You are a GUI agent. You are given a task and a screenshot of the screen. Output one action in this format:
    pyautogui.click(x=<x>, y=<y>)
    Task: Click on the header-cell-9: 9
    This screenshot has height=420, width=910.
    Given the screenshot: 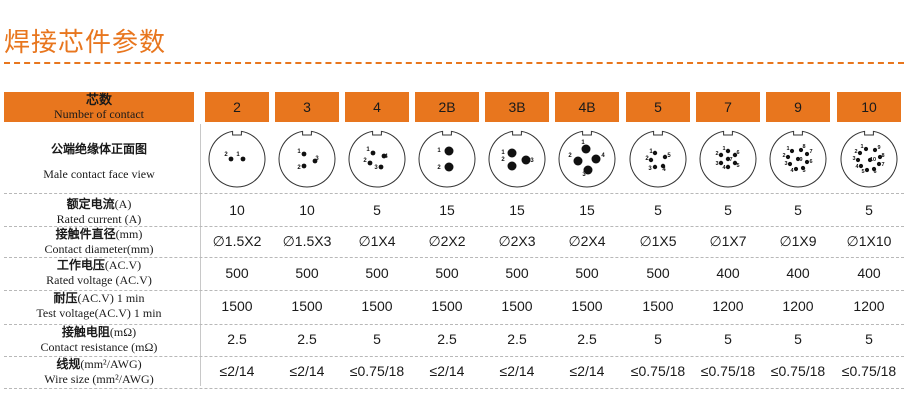 What is the action you would take?
    pyautogui.click(x=798, y=107)
    